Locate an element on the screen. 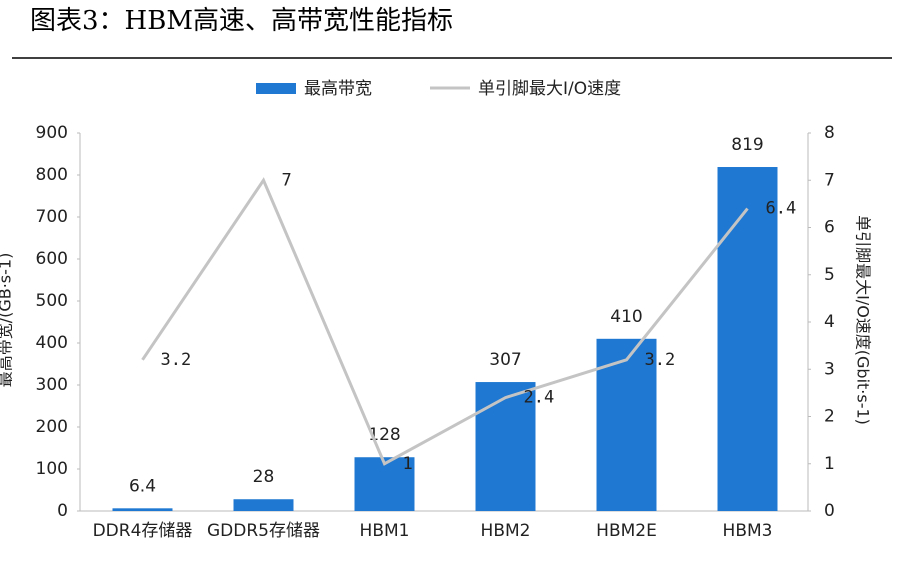 The image size is (909, 577). y-tick-label: 300 is located at coordinates (52, 385).